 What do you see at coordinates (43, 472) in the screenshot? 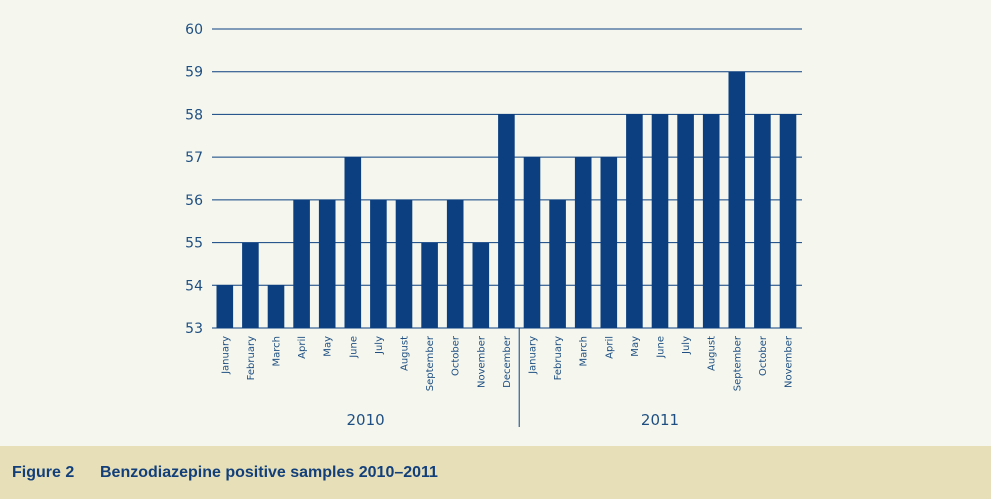
I see `figure-label: Figure 2` at bounding box center [43, 472].